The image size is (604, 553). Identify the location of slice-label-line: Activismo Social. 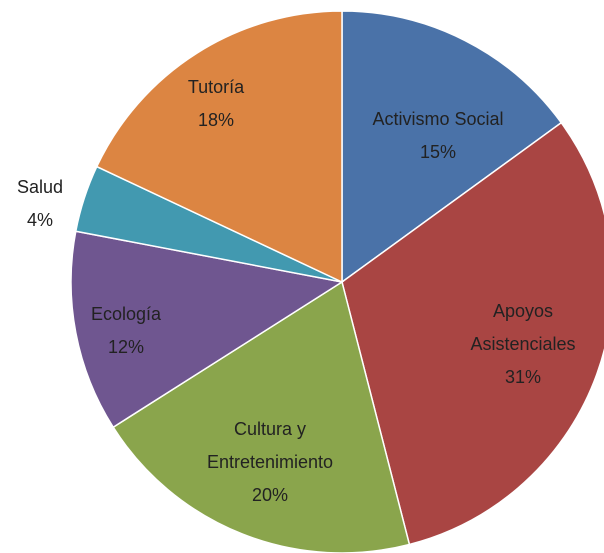
(437, 119).